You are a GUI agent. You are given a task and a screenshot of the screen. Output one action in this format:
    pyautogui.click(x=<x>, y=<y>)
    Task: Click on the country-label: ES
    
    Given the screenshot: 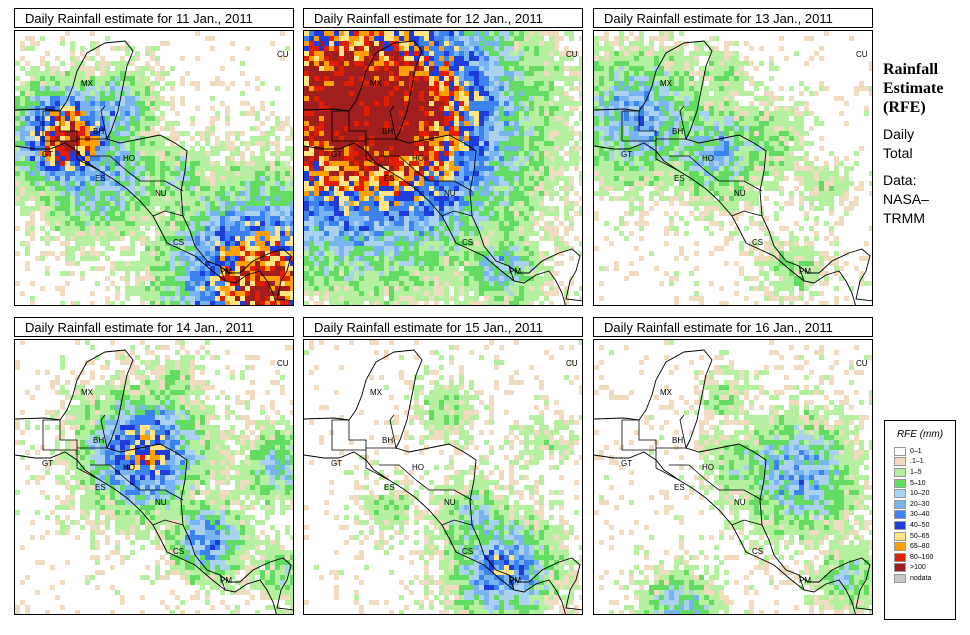 What is the action you would take?
    pyautogui.click(x=100, y=178)
    